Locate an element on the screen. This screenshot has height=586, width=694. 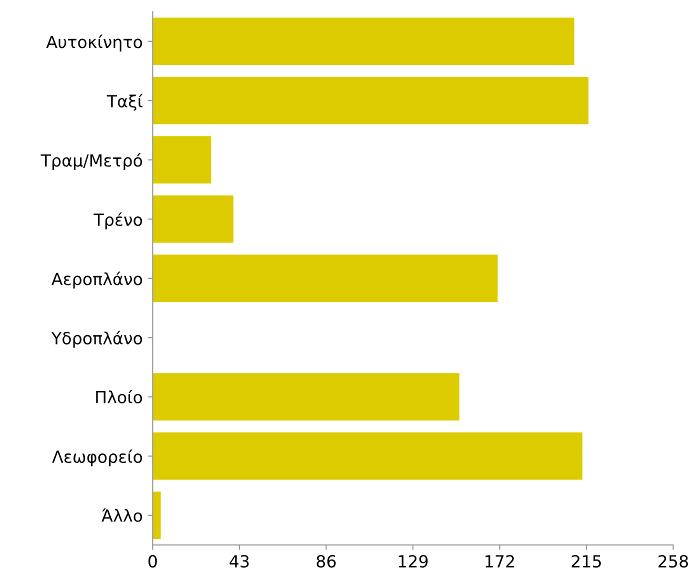
x-tick-label: 43 is located at coordinates (239, 561).